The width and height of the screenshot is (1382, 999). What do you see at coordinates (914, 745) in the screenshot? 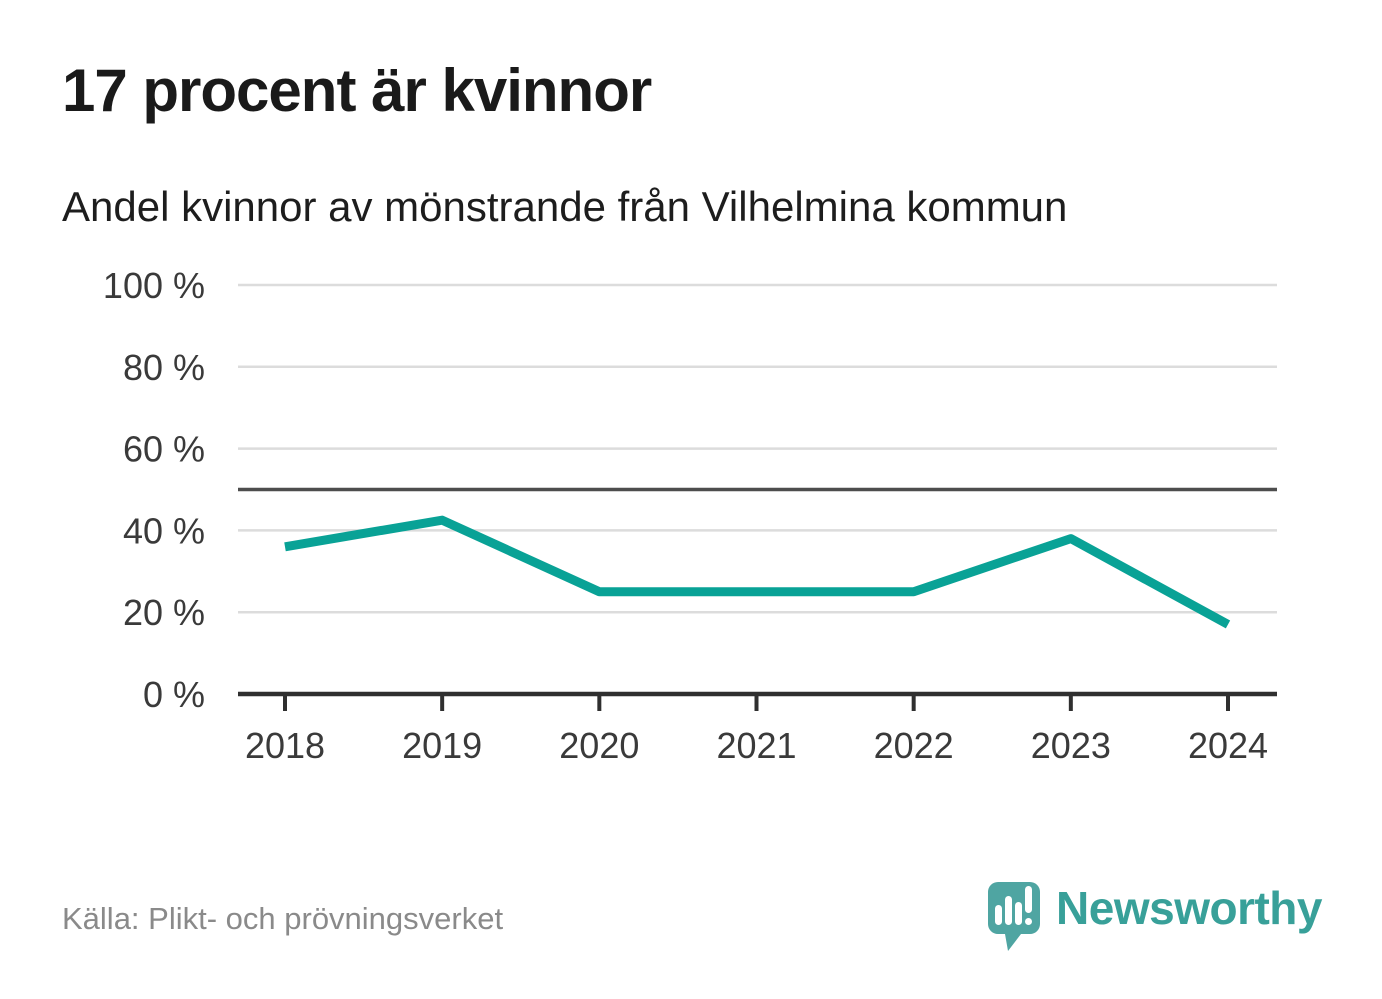
I see `x-axis-tick-label: 2022` at bounding box center [914, 745].